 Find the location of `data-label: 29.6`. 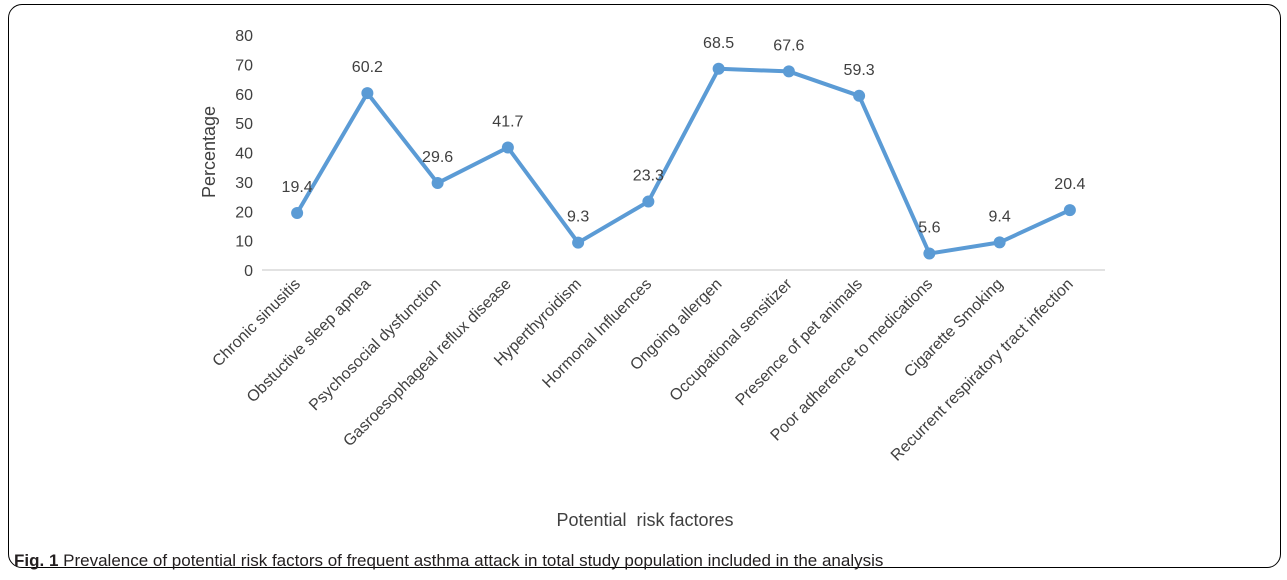

data-label: 29.6 is located at coordinates (437, 157).